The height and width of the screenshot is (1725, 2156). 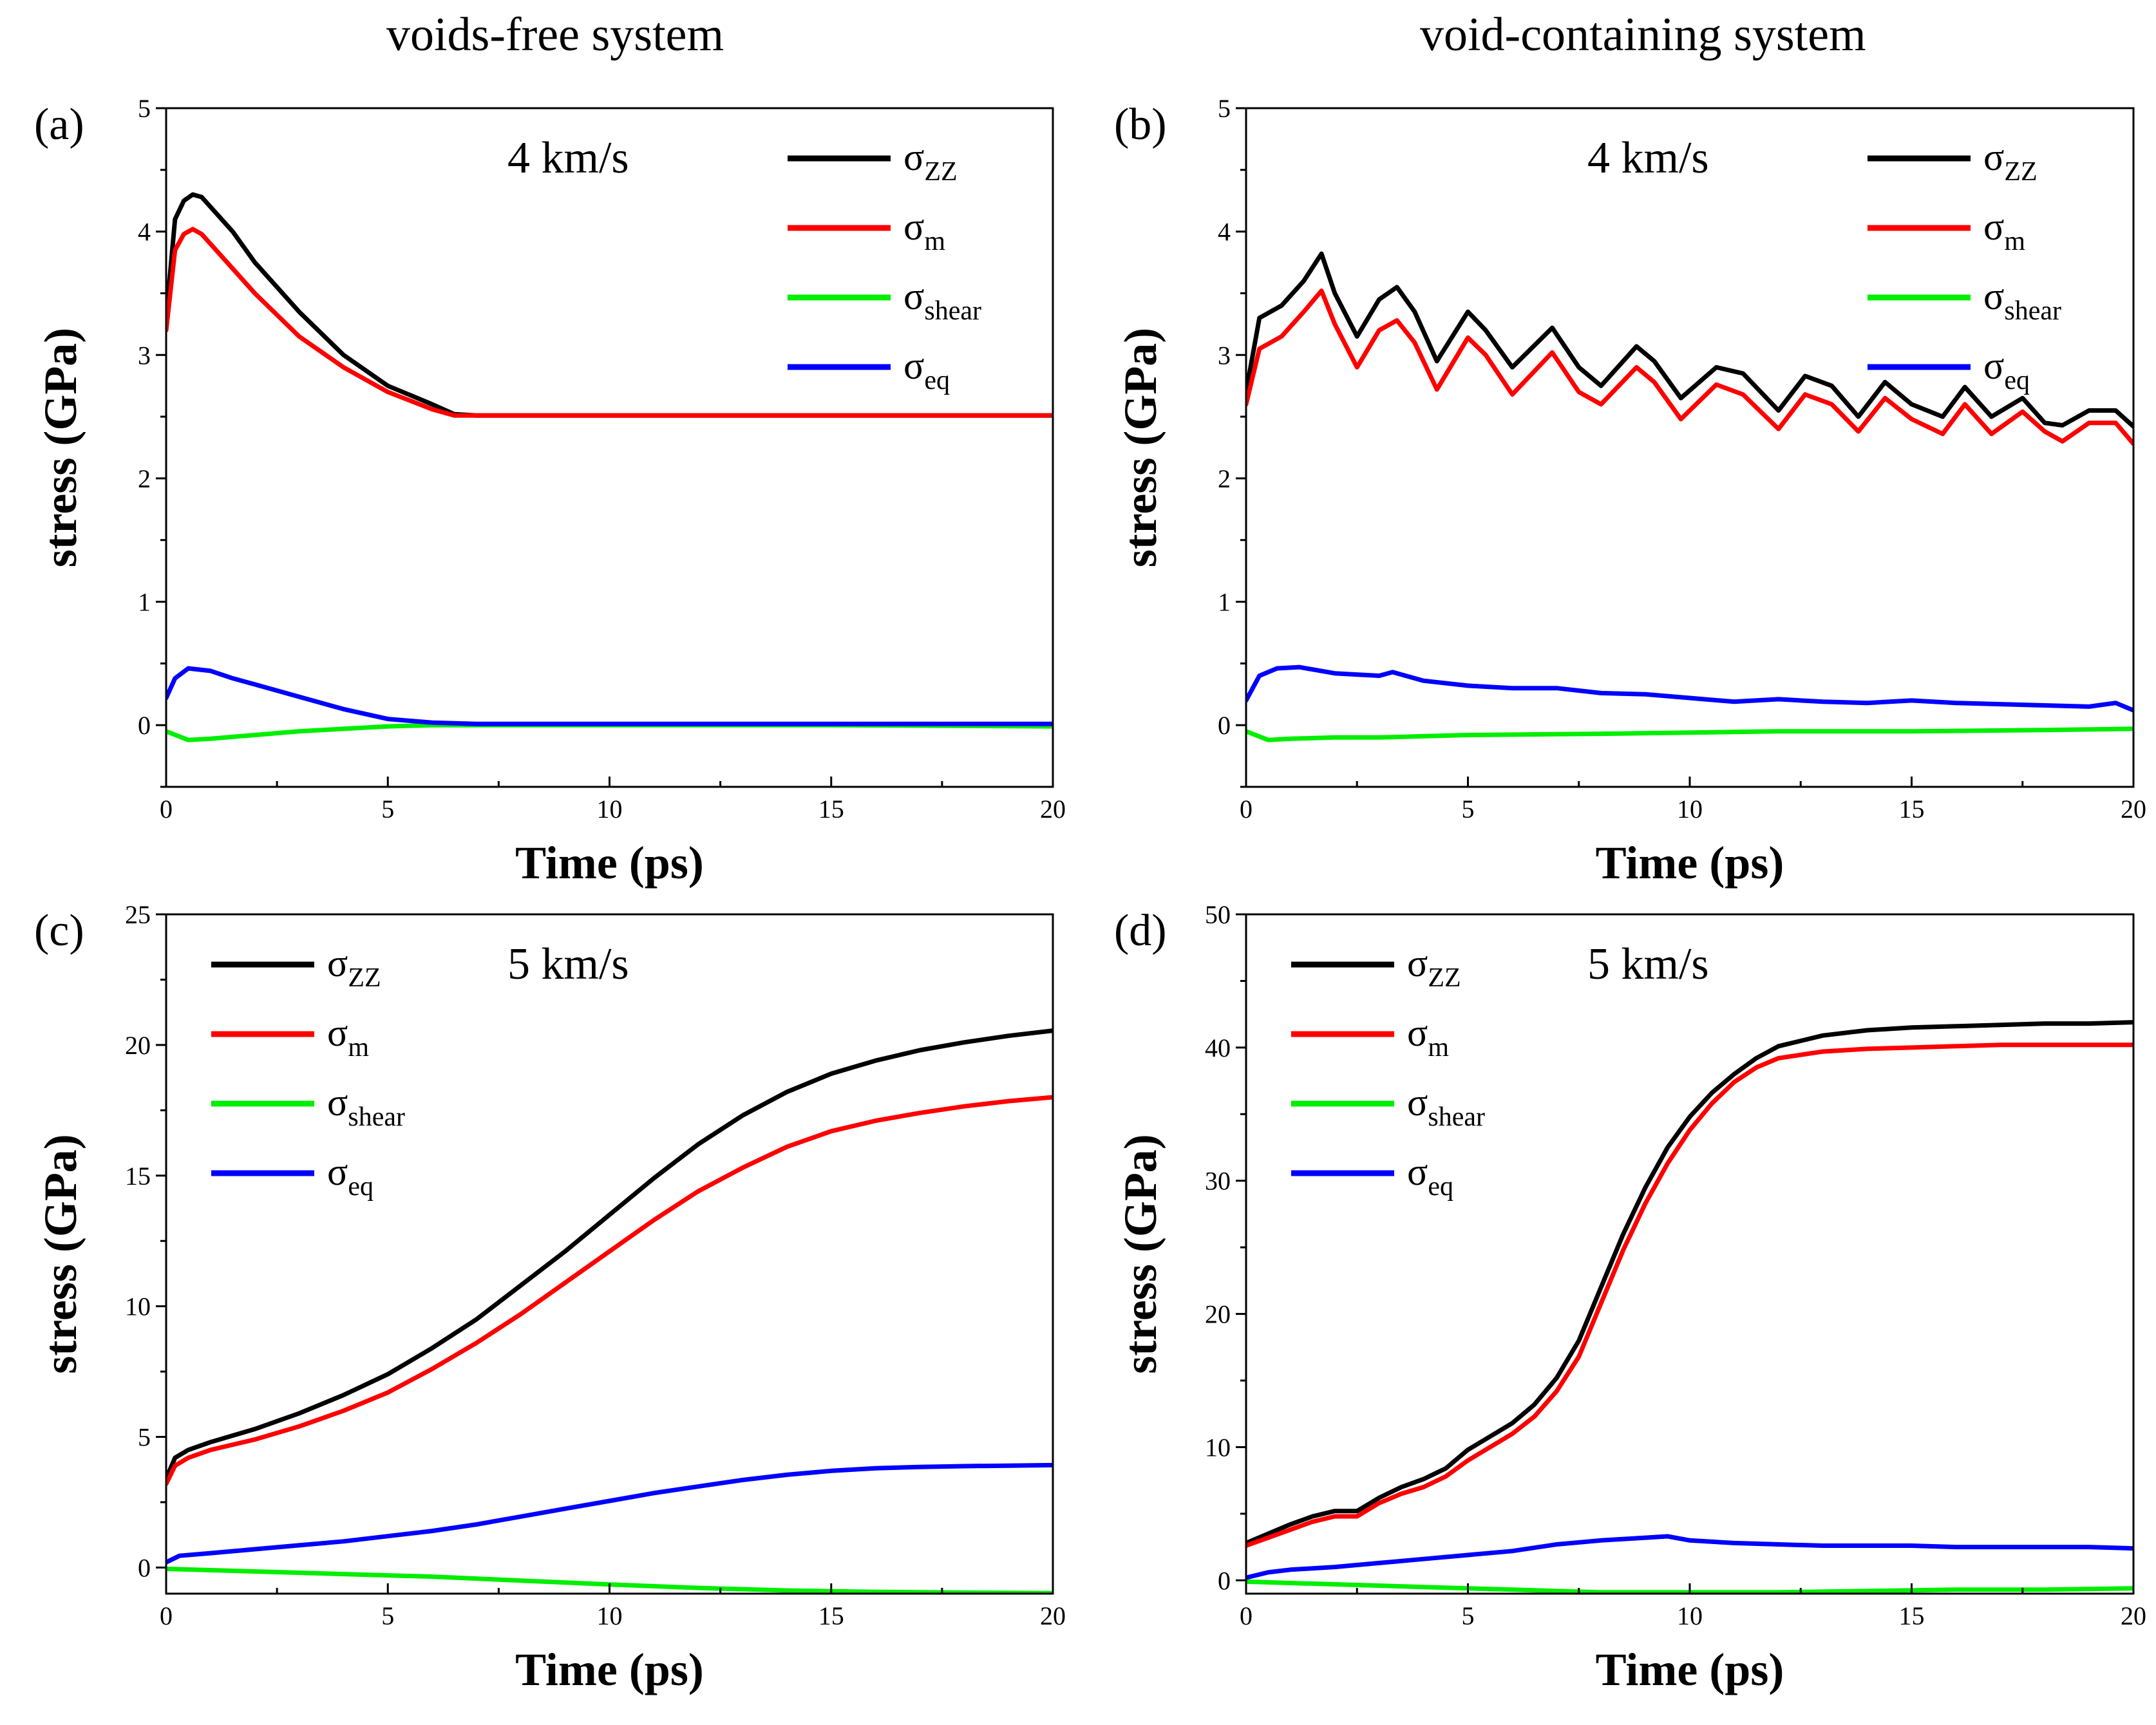 I want to click on y-tick-label: 50, so click(x=1218, y=915).